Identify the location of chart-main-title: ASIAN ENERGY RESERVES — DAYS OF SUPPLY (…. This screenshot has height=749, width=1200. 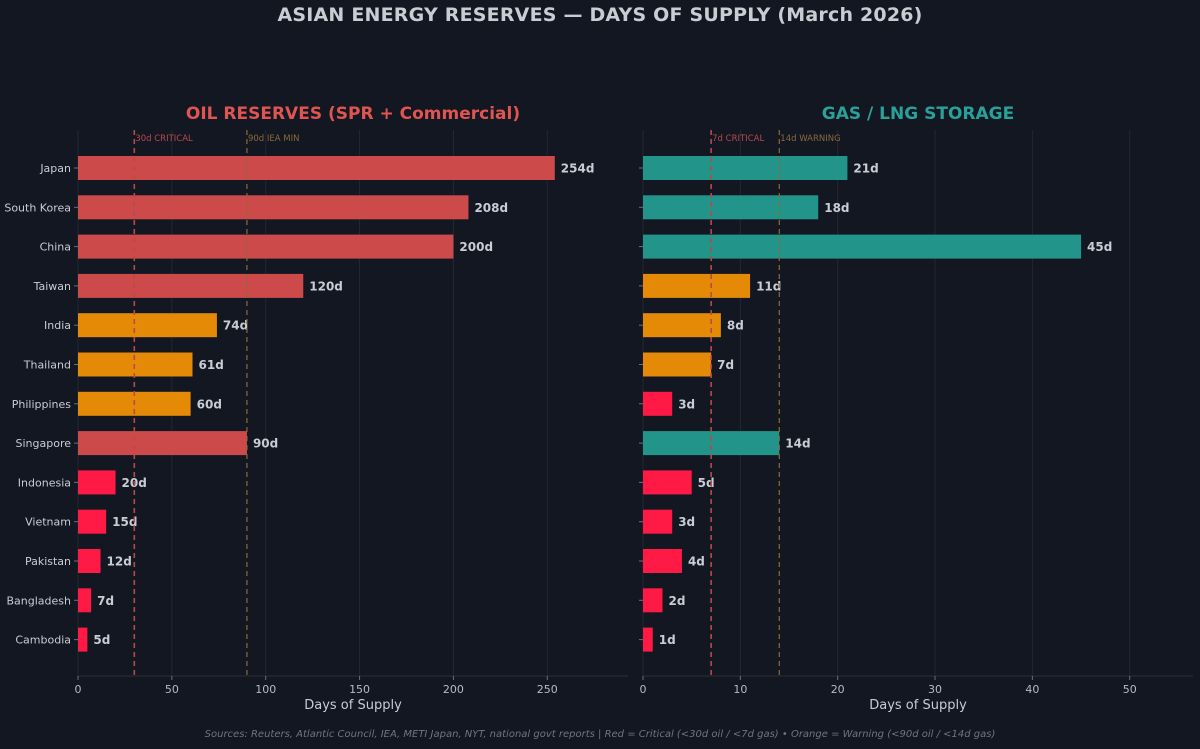
(600, 15).